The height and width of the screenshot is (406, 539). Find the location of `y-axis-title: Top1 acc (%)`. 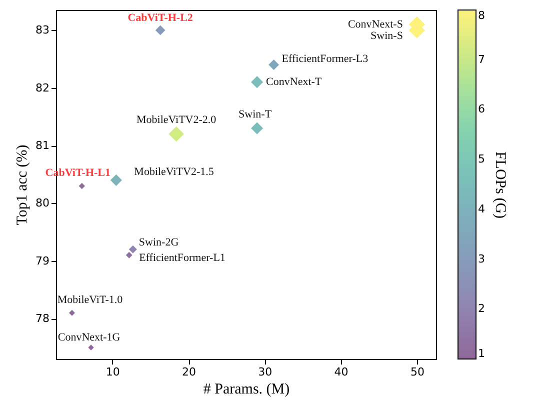

y-axis-title: Top1 acc (%) is located at coordinates (22, 185).